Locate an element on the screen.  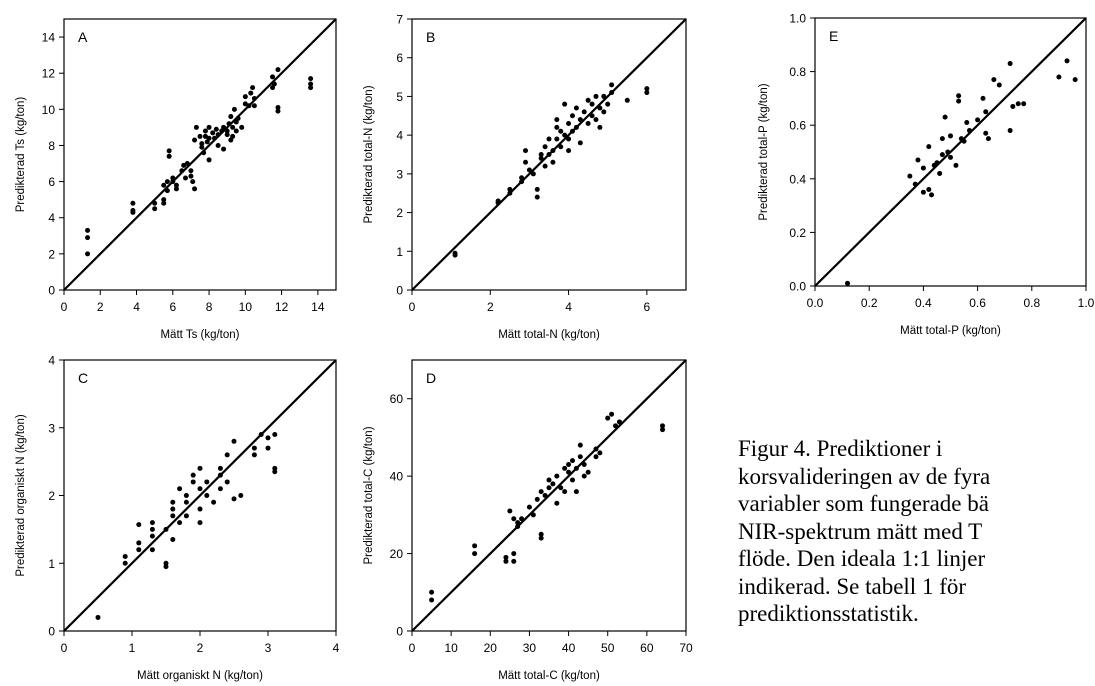
panel-c-x-tick-label: 1 is located at coordinates (132, 648).